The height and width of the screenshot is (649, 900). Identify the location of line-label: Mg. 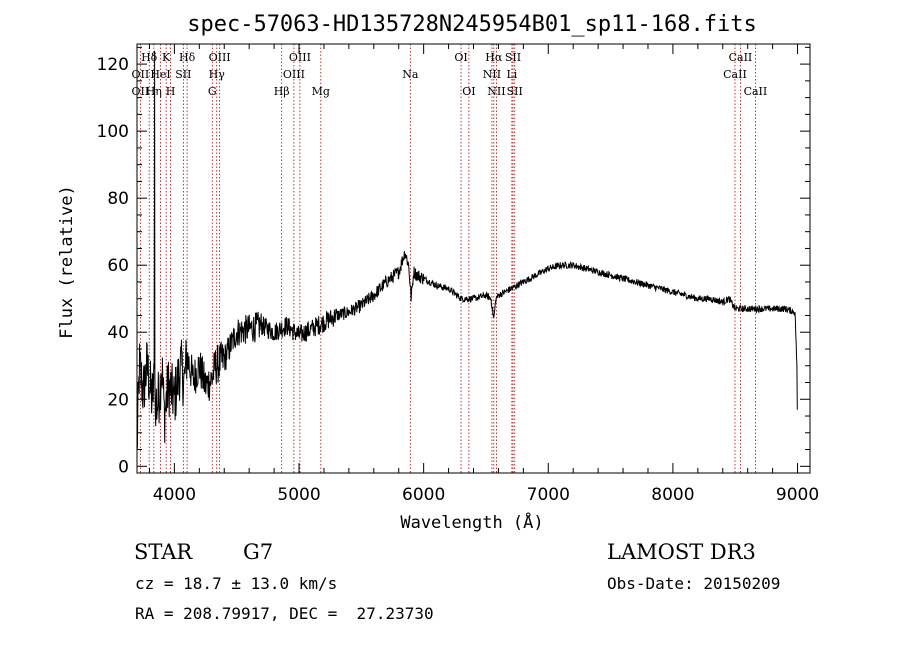
(321, 91).